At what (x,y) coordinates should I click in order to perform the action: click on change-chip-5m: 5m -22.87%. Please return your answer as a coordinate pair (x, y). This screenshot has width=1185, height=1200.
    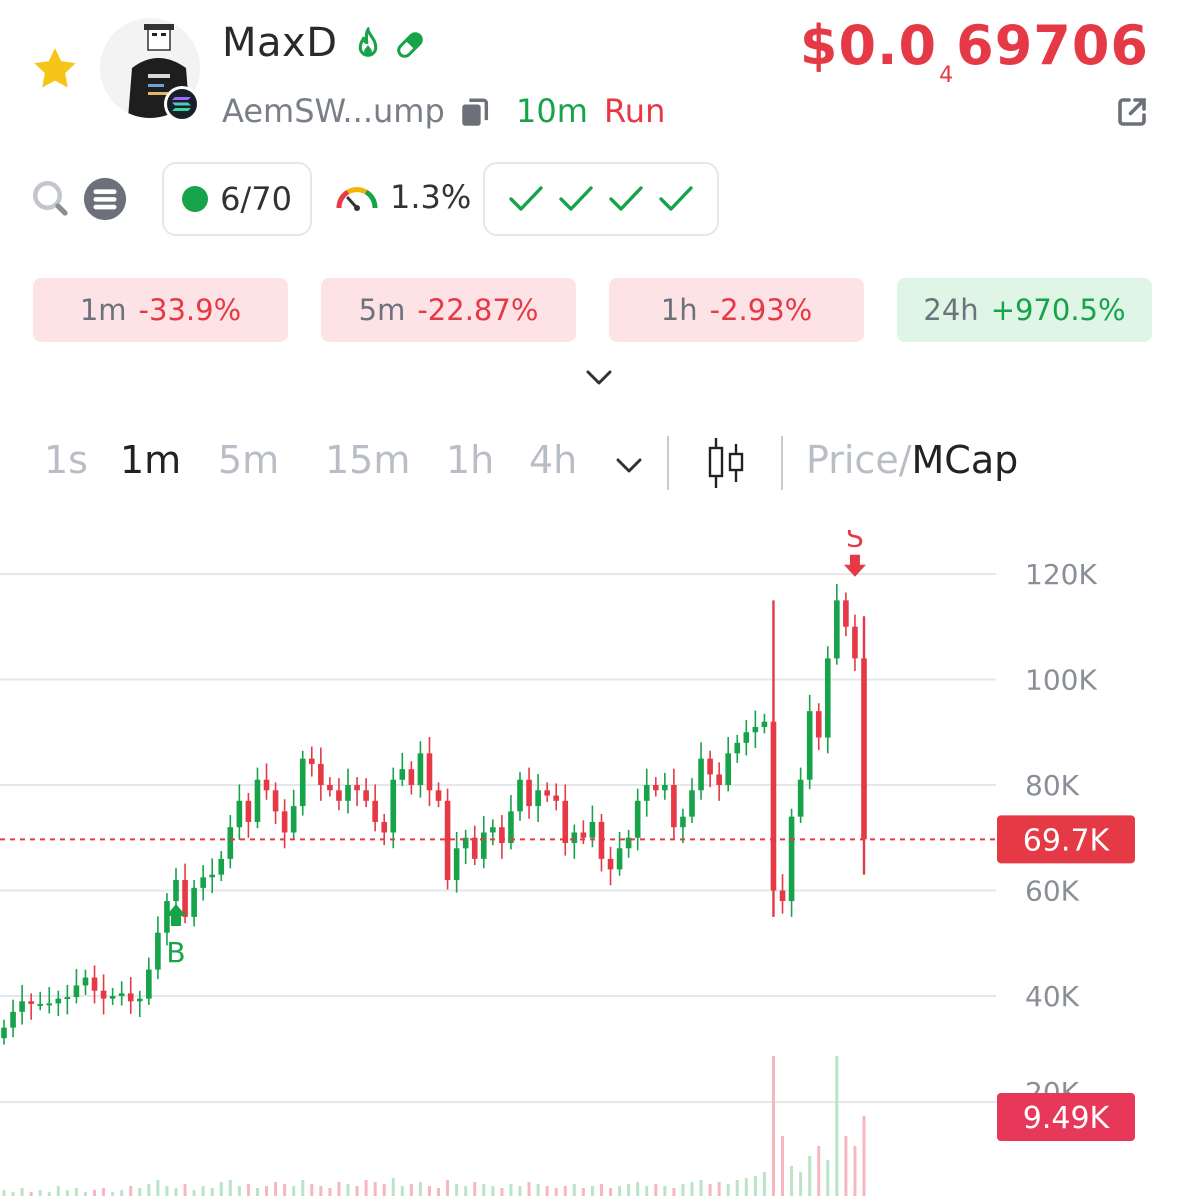
    Looking at the image, I should click on (448, 310).